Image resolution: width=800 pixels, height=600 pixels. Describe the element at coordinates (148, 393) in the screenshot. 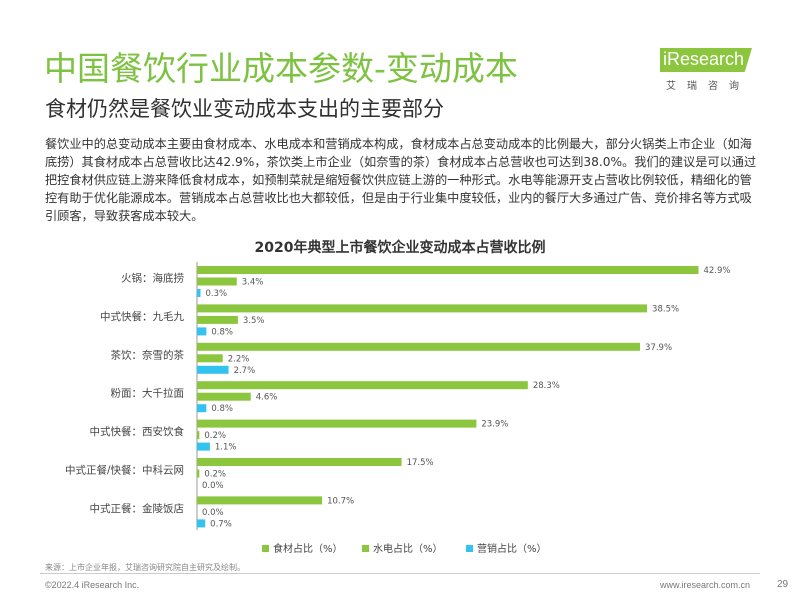

I see `category-label: 粉面：大千拉面` at that location.